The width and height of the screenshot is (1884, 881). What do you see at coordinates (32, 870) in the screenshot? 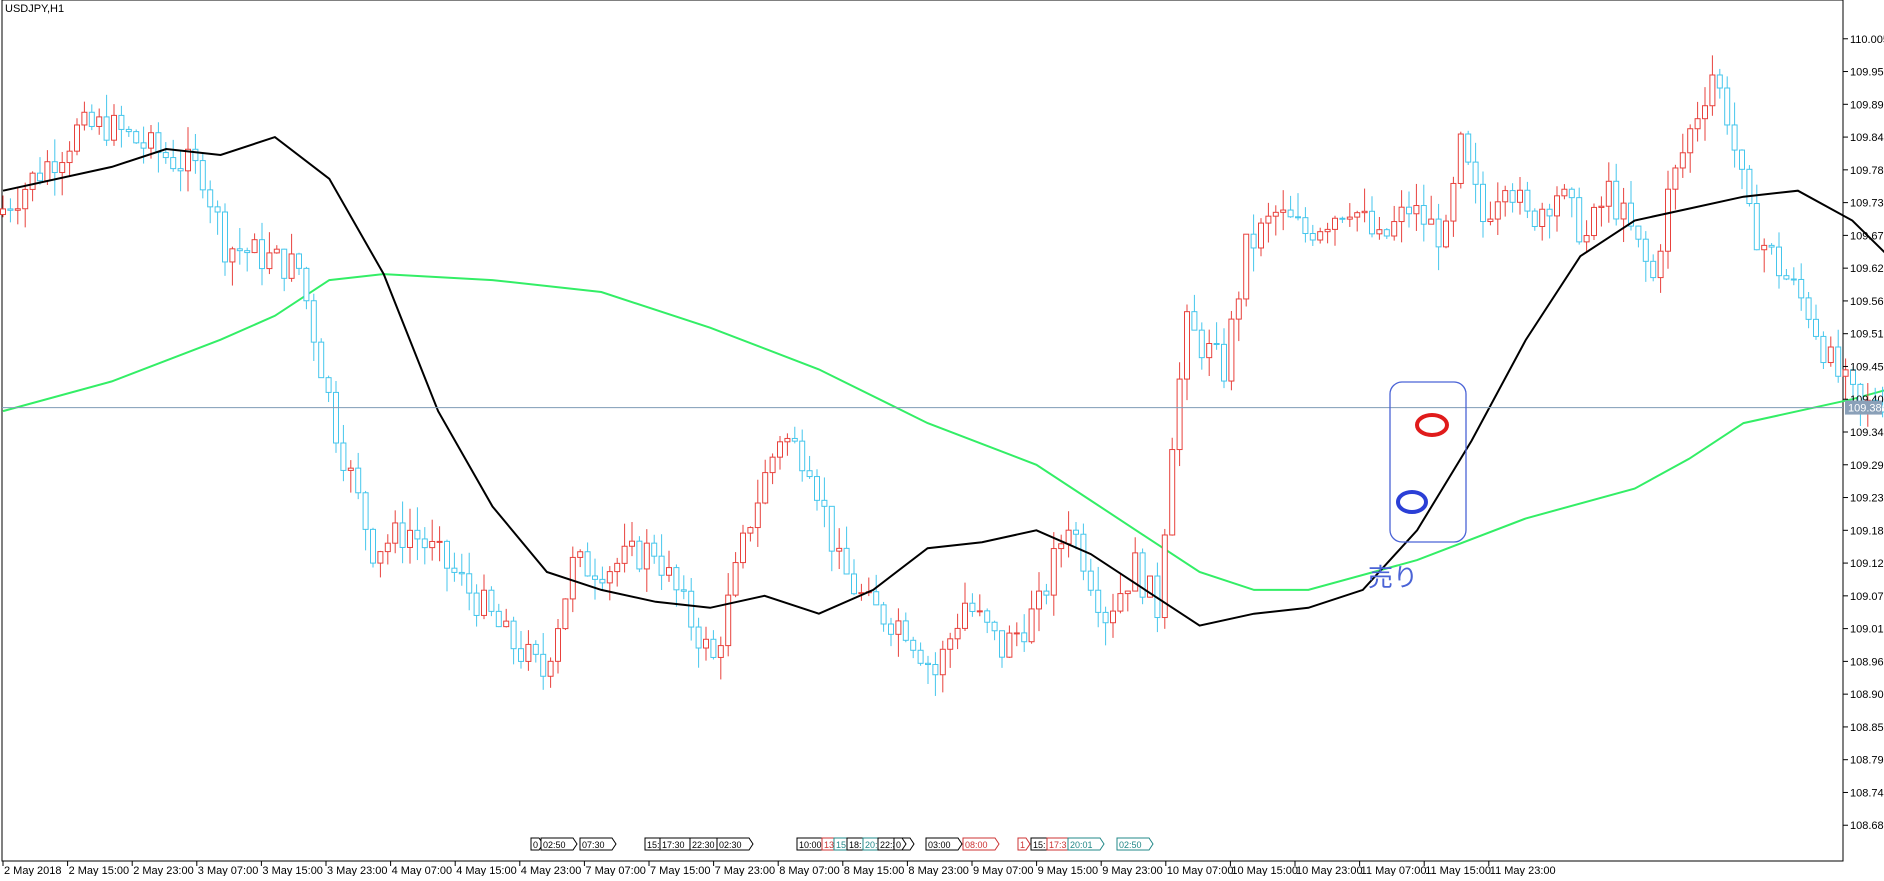
I see `x-tick-label: 2 May 2018` at bounding box center [32, 870].